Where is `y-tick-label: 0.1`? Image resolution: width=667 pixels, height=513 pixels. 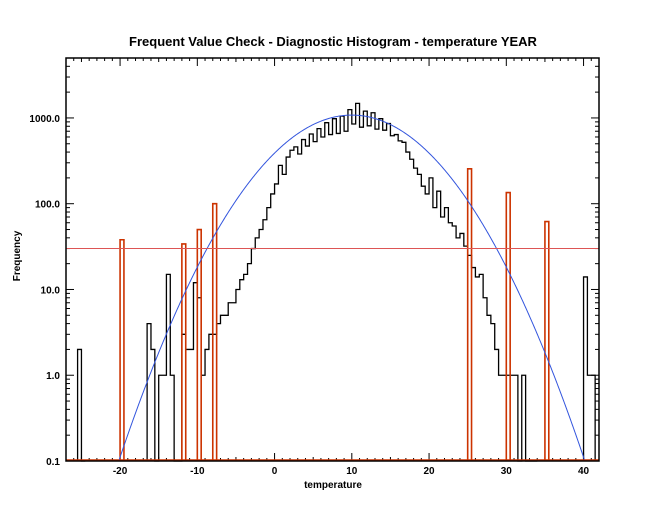
y-tick-label: 0.1 is located at coordinates (53, 462).